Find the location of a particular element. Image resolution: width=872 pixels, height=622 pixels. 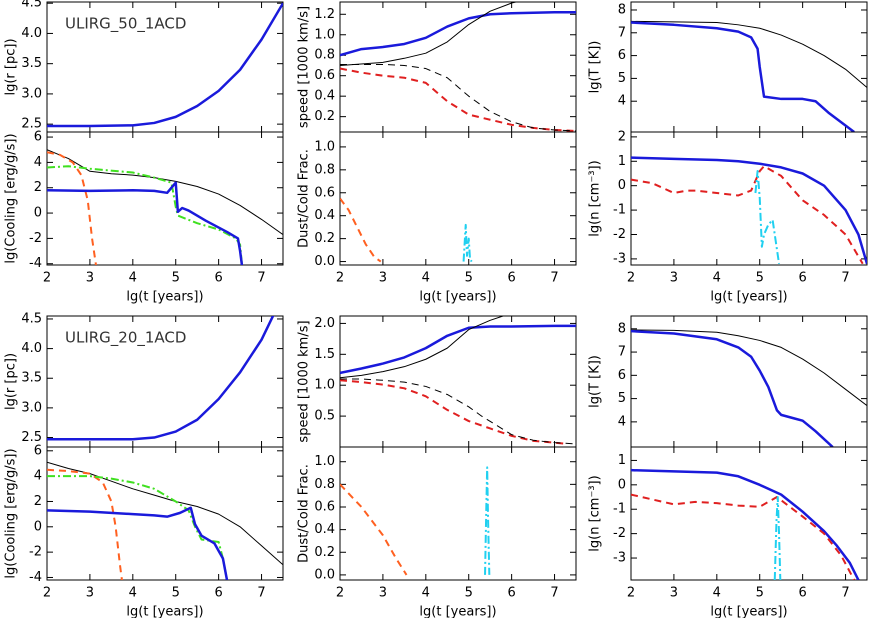

y-axis-label: speed [1000 km/s] is located at coordinates (304, 67).